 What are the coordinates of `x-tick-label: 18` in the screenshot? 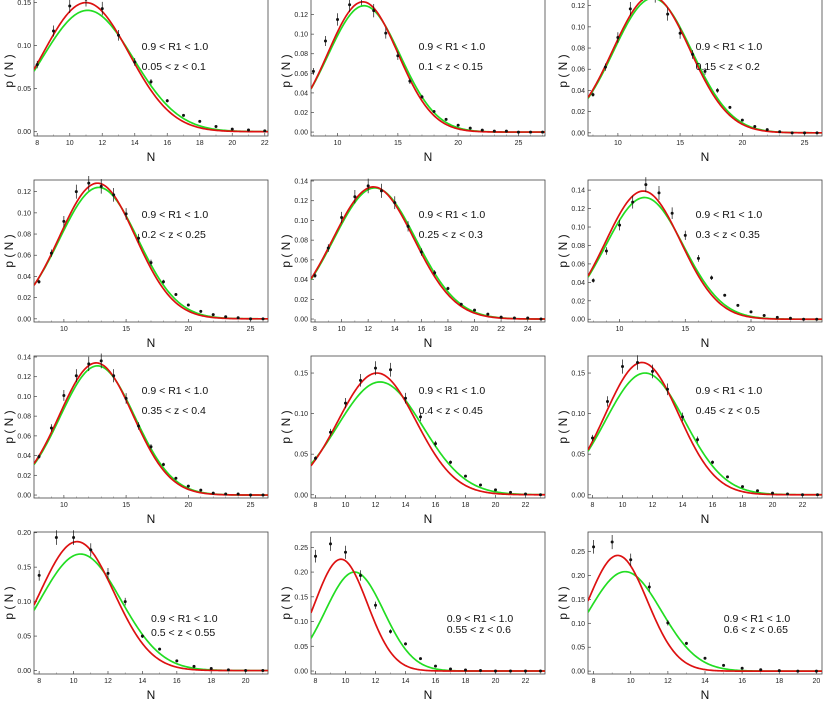 It's located at (466, 681).